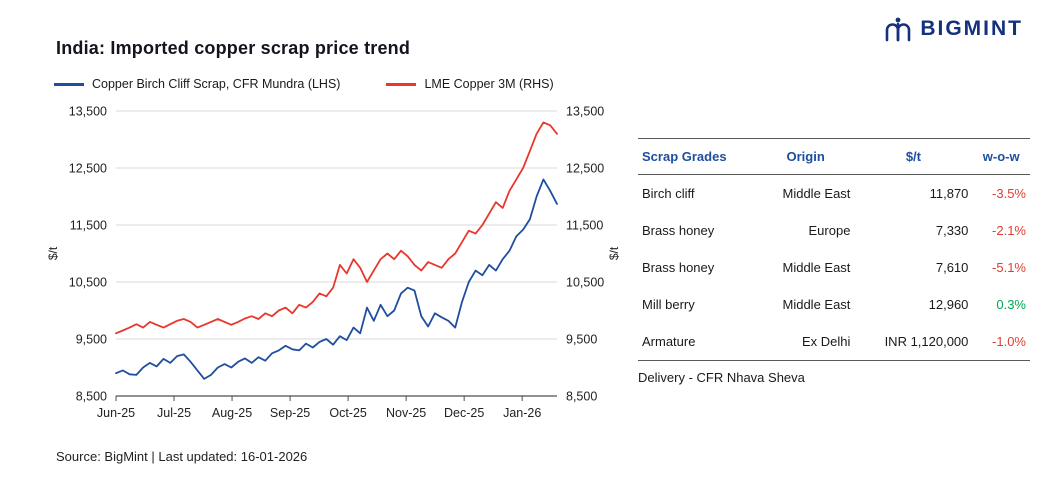 The image size is (1057, 501). I want to click on table-row: Armature Ex Delhi INR 1,120,000 -1.0%, so click(834, 342).